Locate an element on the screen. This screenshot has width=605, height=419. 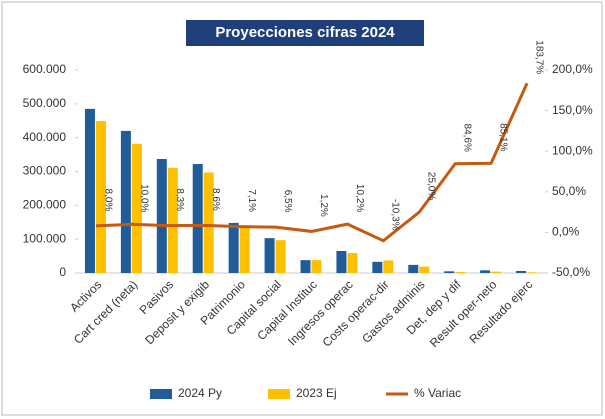
y-tick-label: 500.000 is located at coordinates (45, 103).